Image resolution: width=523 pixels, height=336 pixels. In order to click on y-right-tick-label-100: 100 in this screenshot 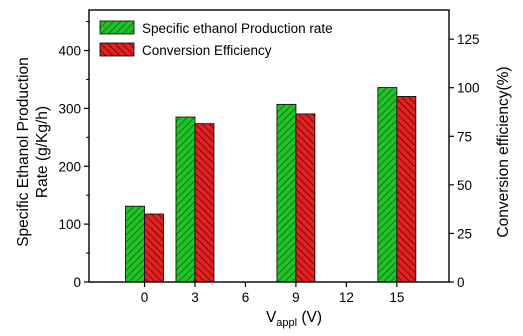, I will do `click(468, 88)`.